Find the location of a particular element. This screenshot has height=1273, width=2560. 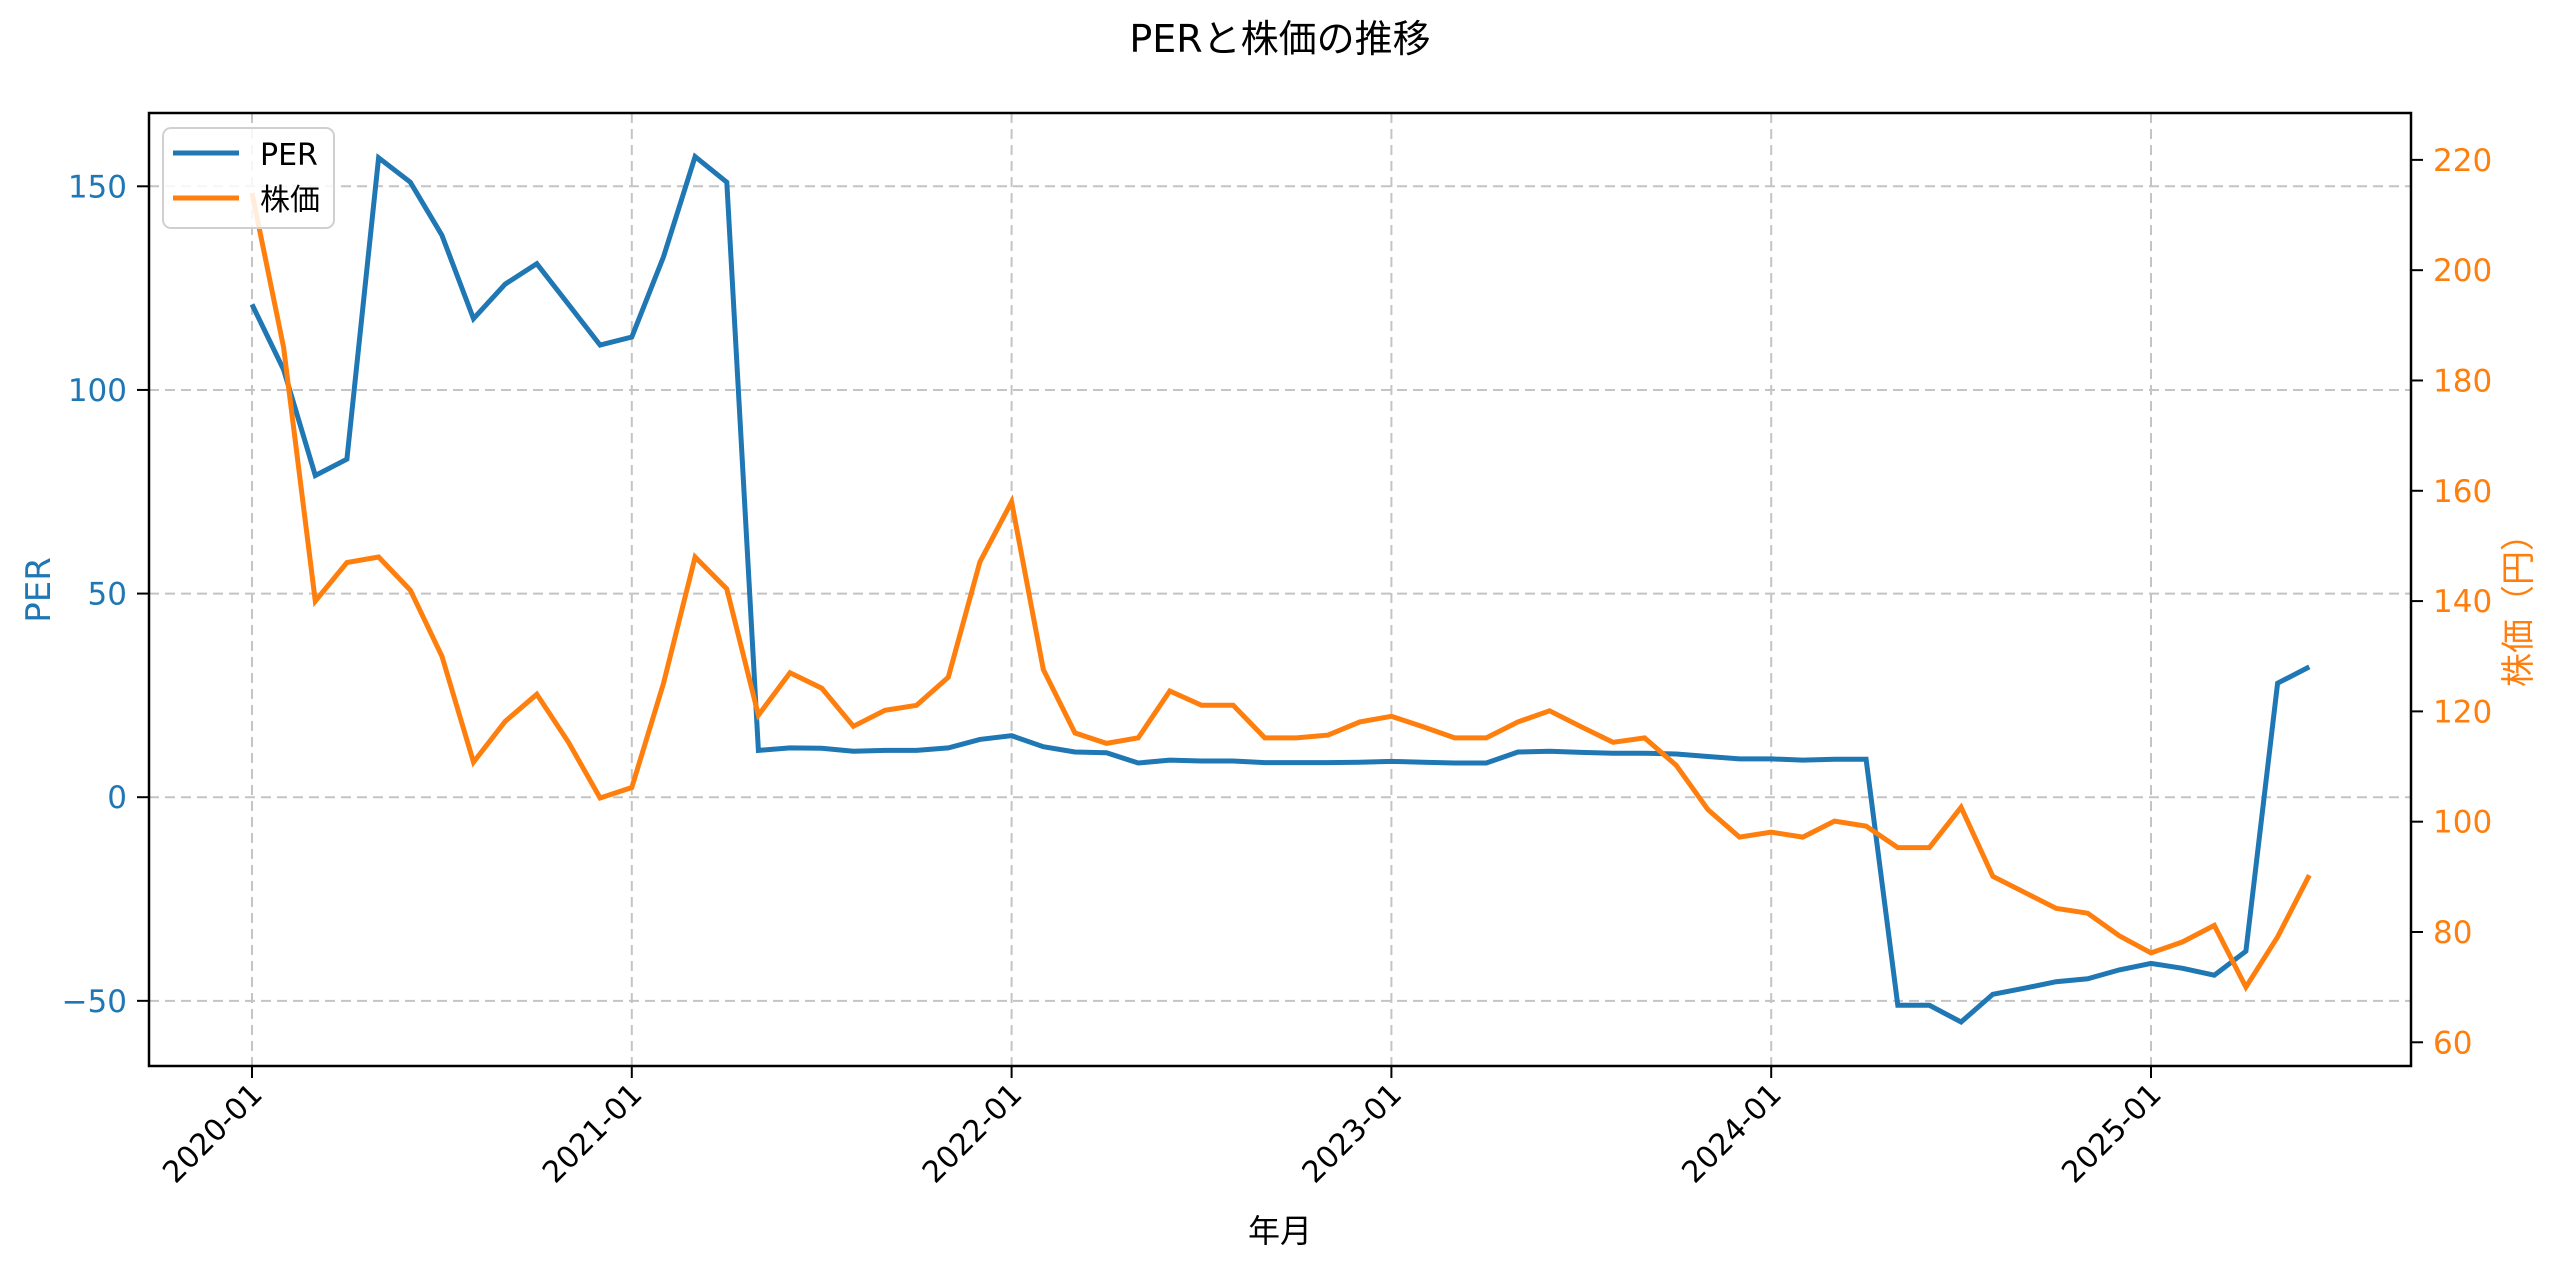

left-y-tick-label: 50 is located at coordinates (107, 595).